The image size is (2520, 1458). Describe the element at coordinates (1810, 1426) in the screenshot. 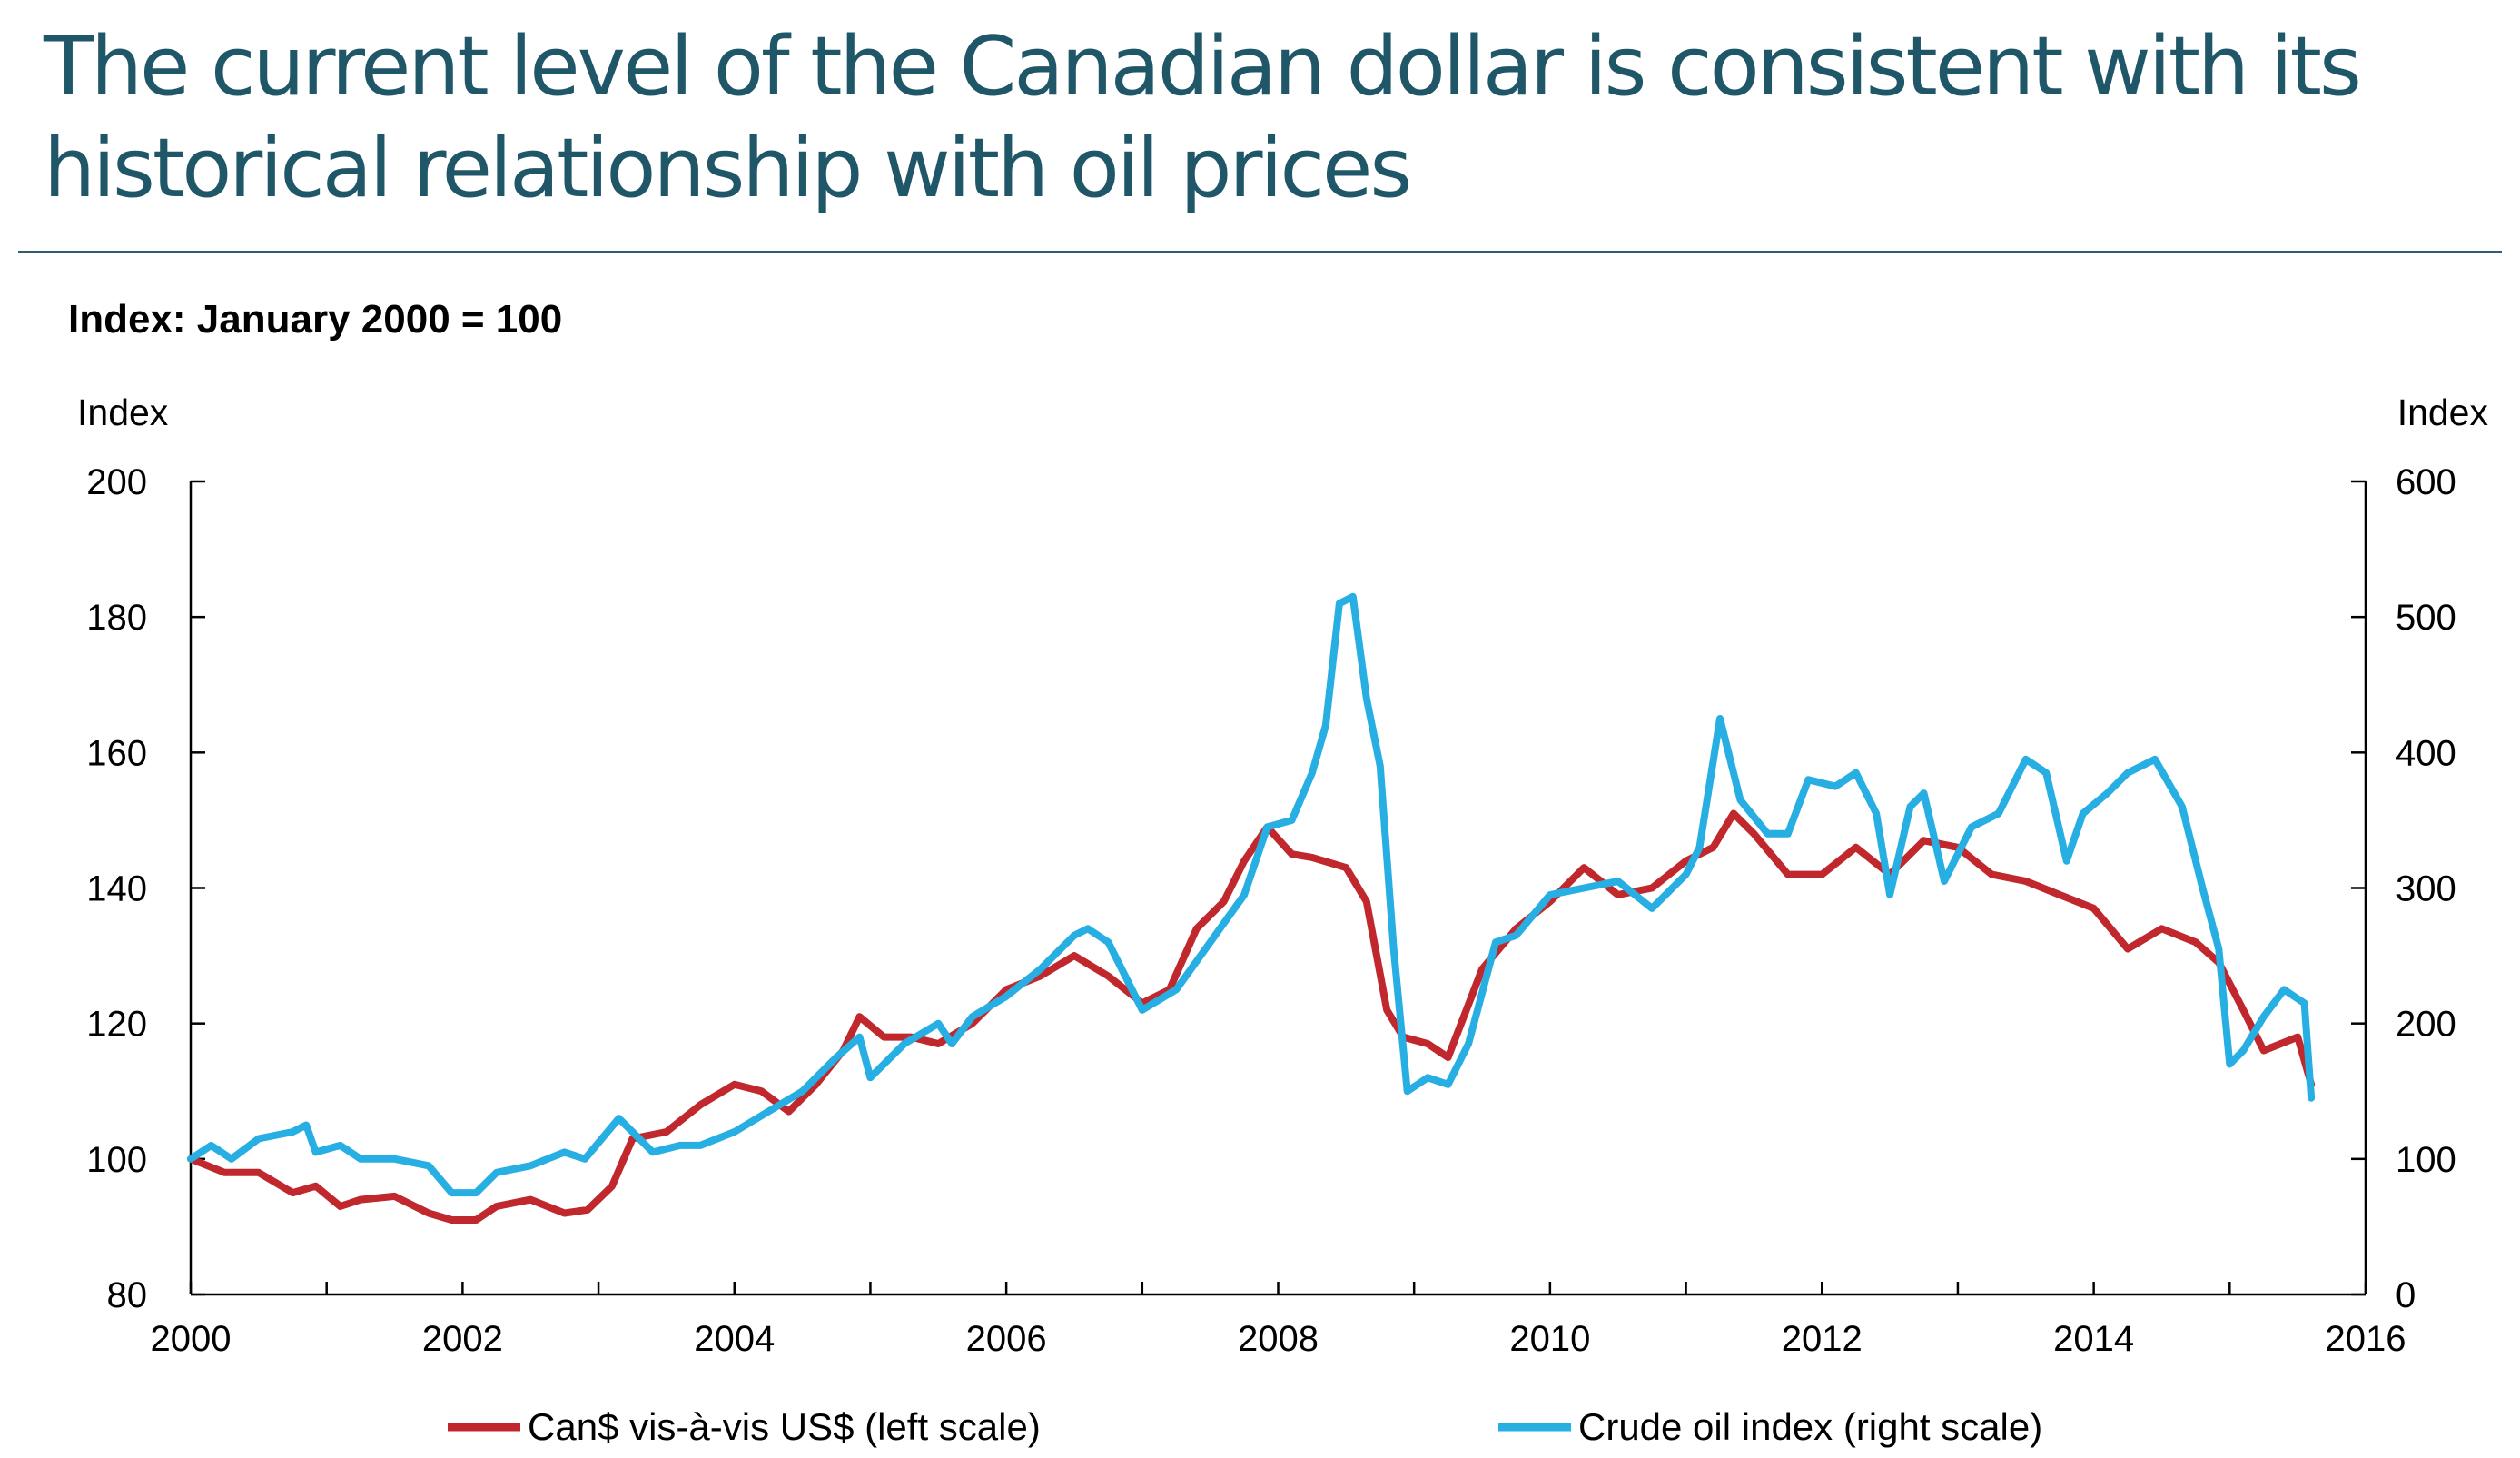

I see `legend-label-oil: Crude oil index (right scale)` at that location.